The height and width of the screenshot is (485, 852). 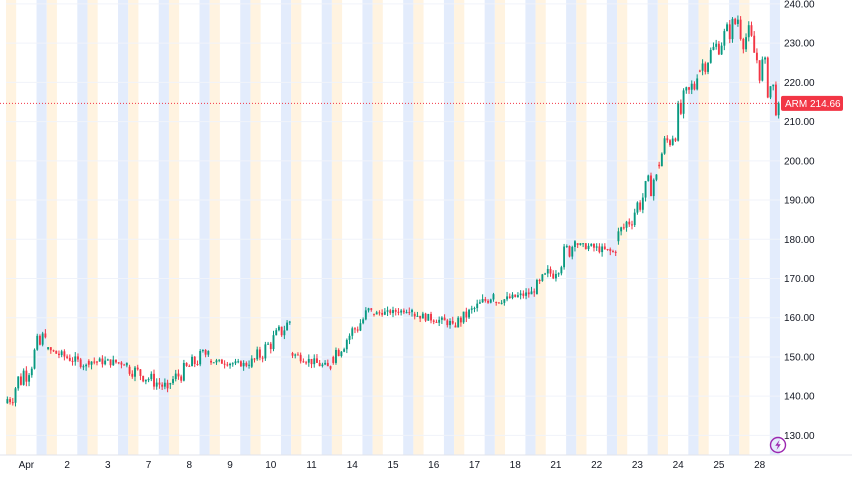 What do you see at coordinates (230, 465) in the screenshot?
I see `x-tick-label: 9` at bounding box center [230, 465].